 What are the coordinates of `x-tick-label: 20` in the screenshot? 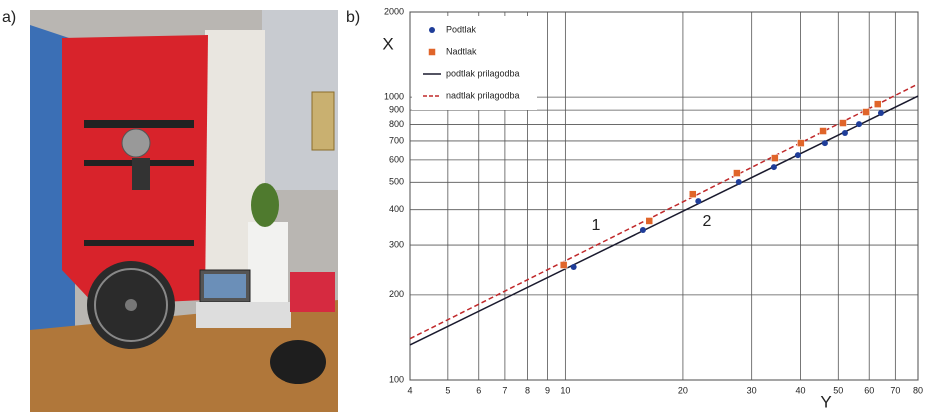 It's located at (683, 390).